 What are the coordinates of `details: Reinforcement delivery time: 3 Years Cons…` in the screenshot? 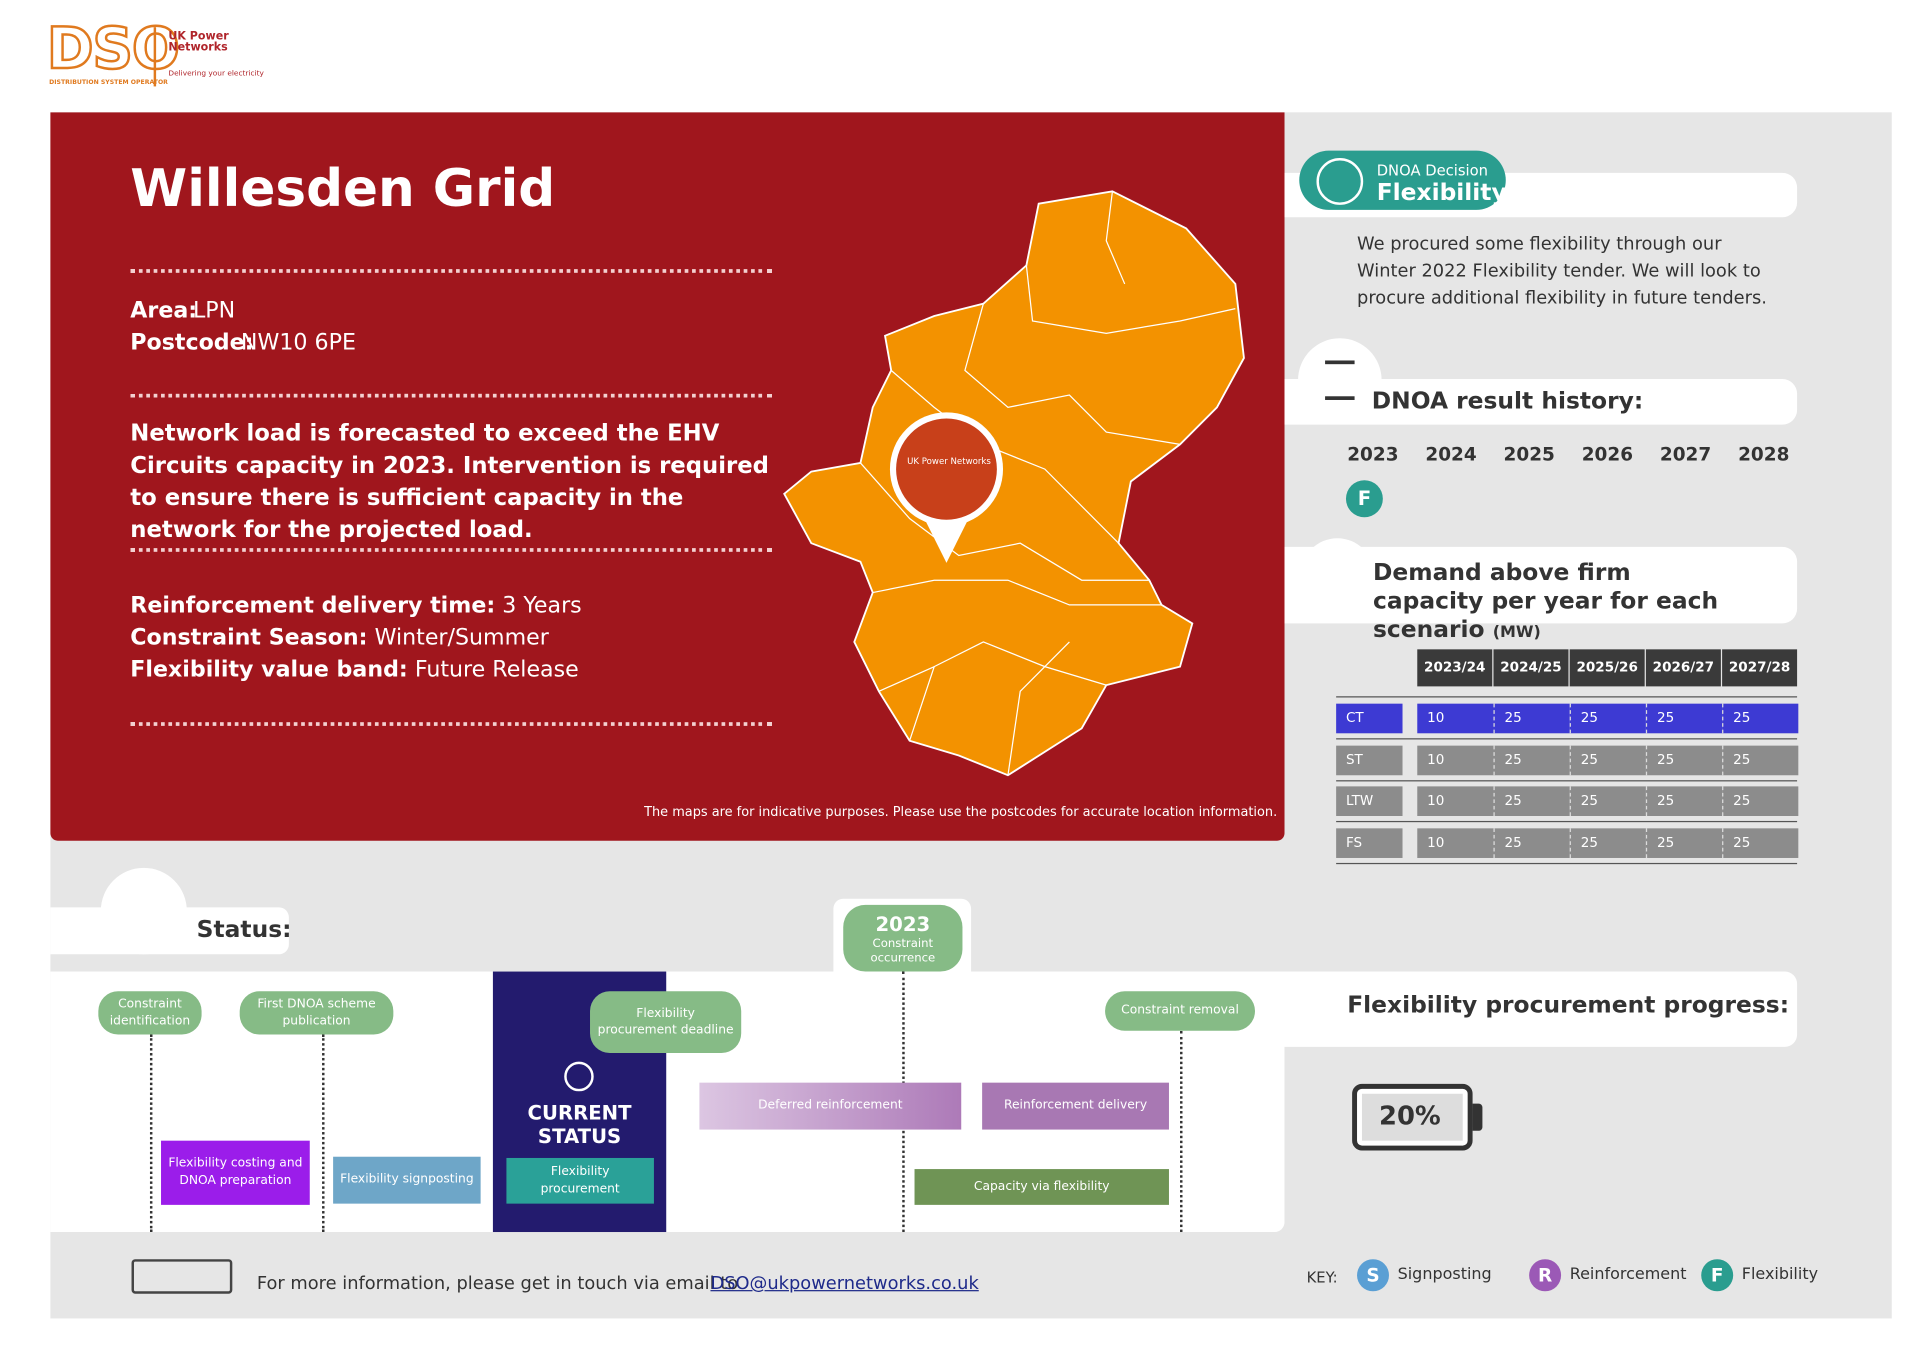 It's located at (449, 642).